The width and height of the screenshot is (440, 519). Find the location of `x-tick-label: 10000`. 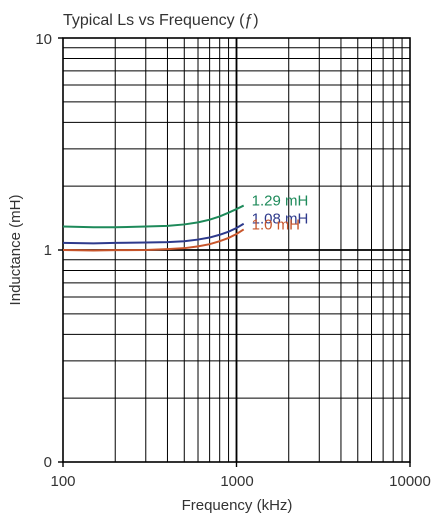

x-tick-label: 10000 is located at coordinates (410, 481).